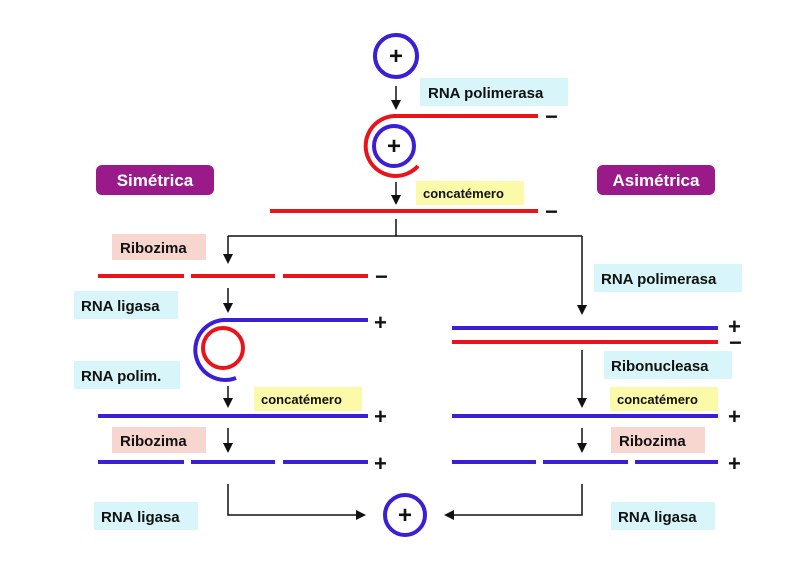 This screenshot has width=811, height=572. I want to click on final-positive-circle, so click(405, 515).